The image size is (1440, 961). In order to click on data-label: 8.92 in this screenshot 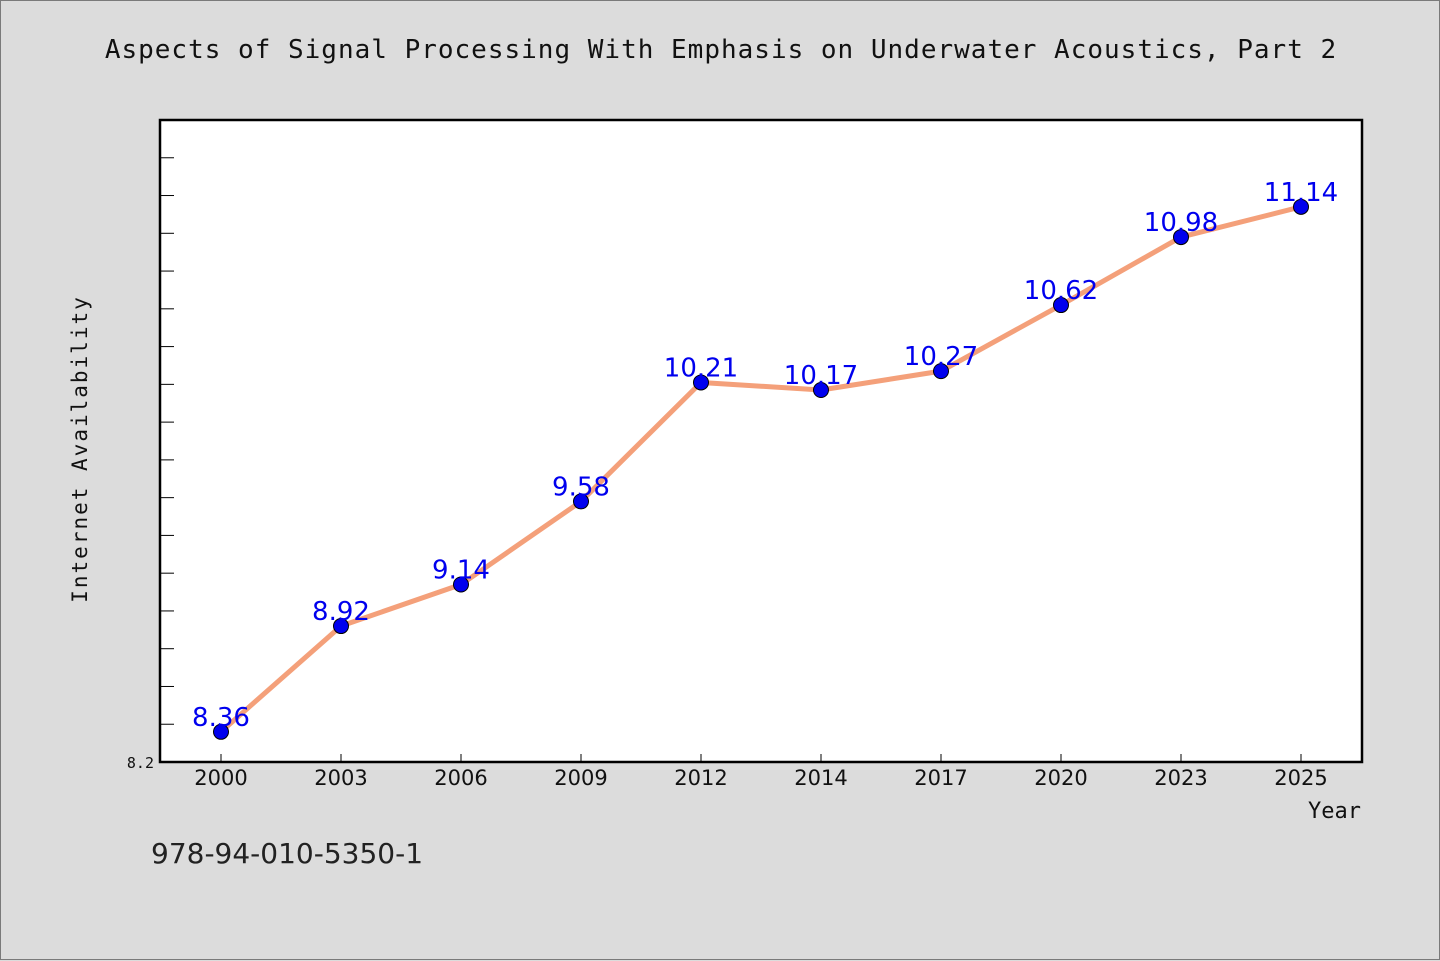, I will do `click(341, 612)`.